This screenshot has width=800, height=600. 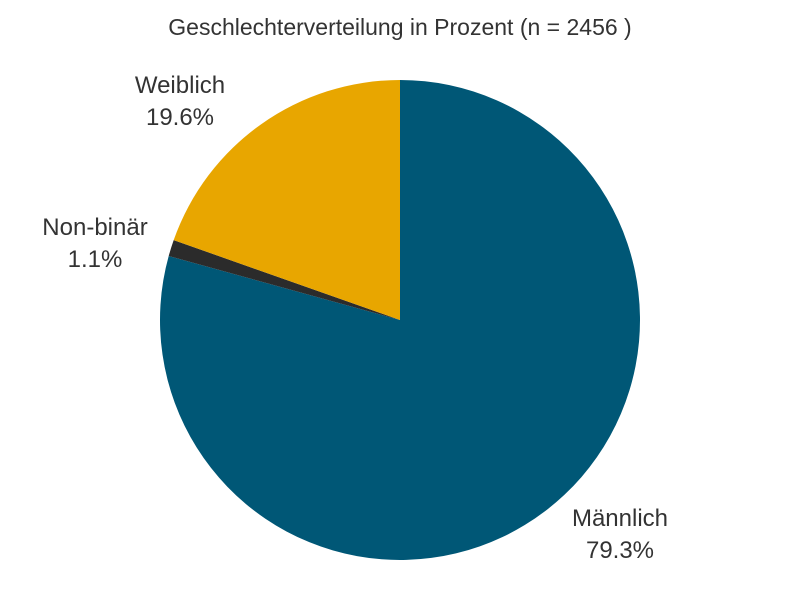 I want to click on slice-value: 19.6%, so click(x=180, y=117).